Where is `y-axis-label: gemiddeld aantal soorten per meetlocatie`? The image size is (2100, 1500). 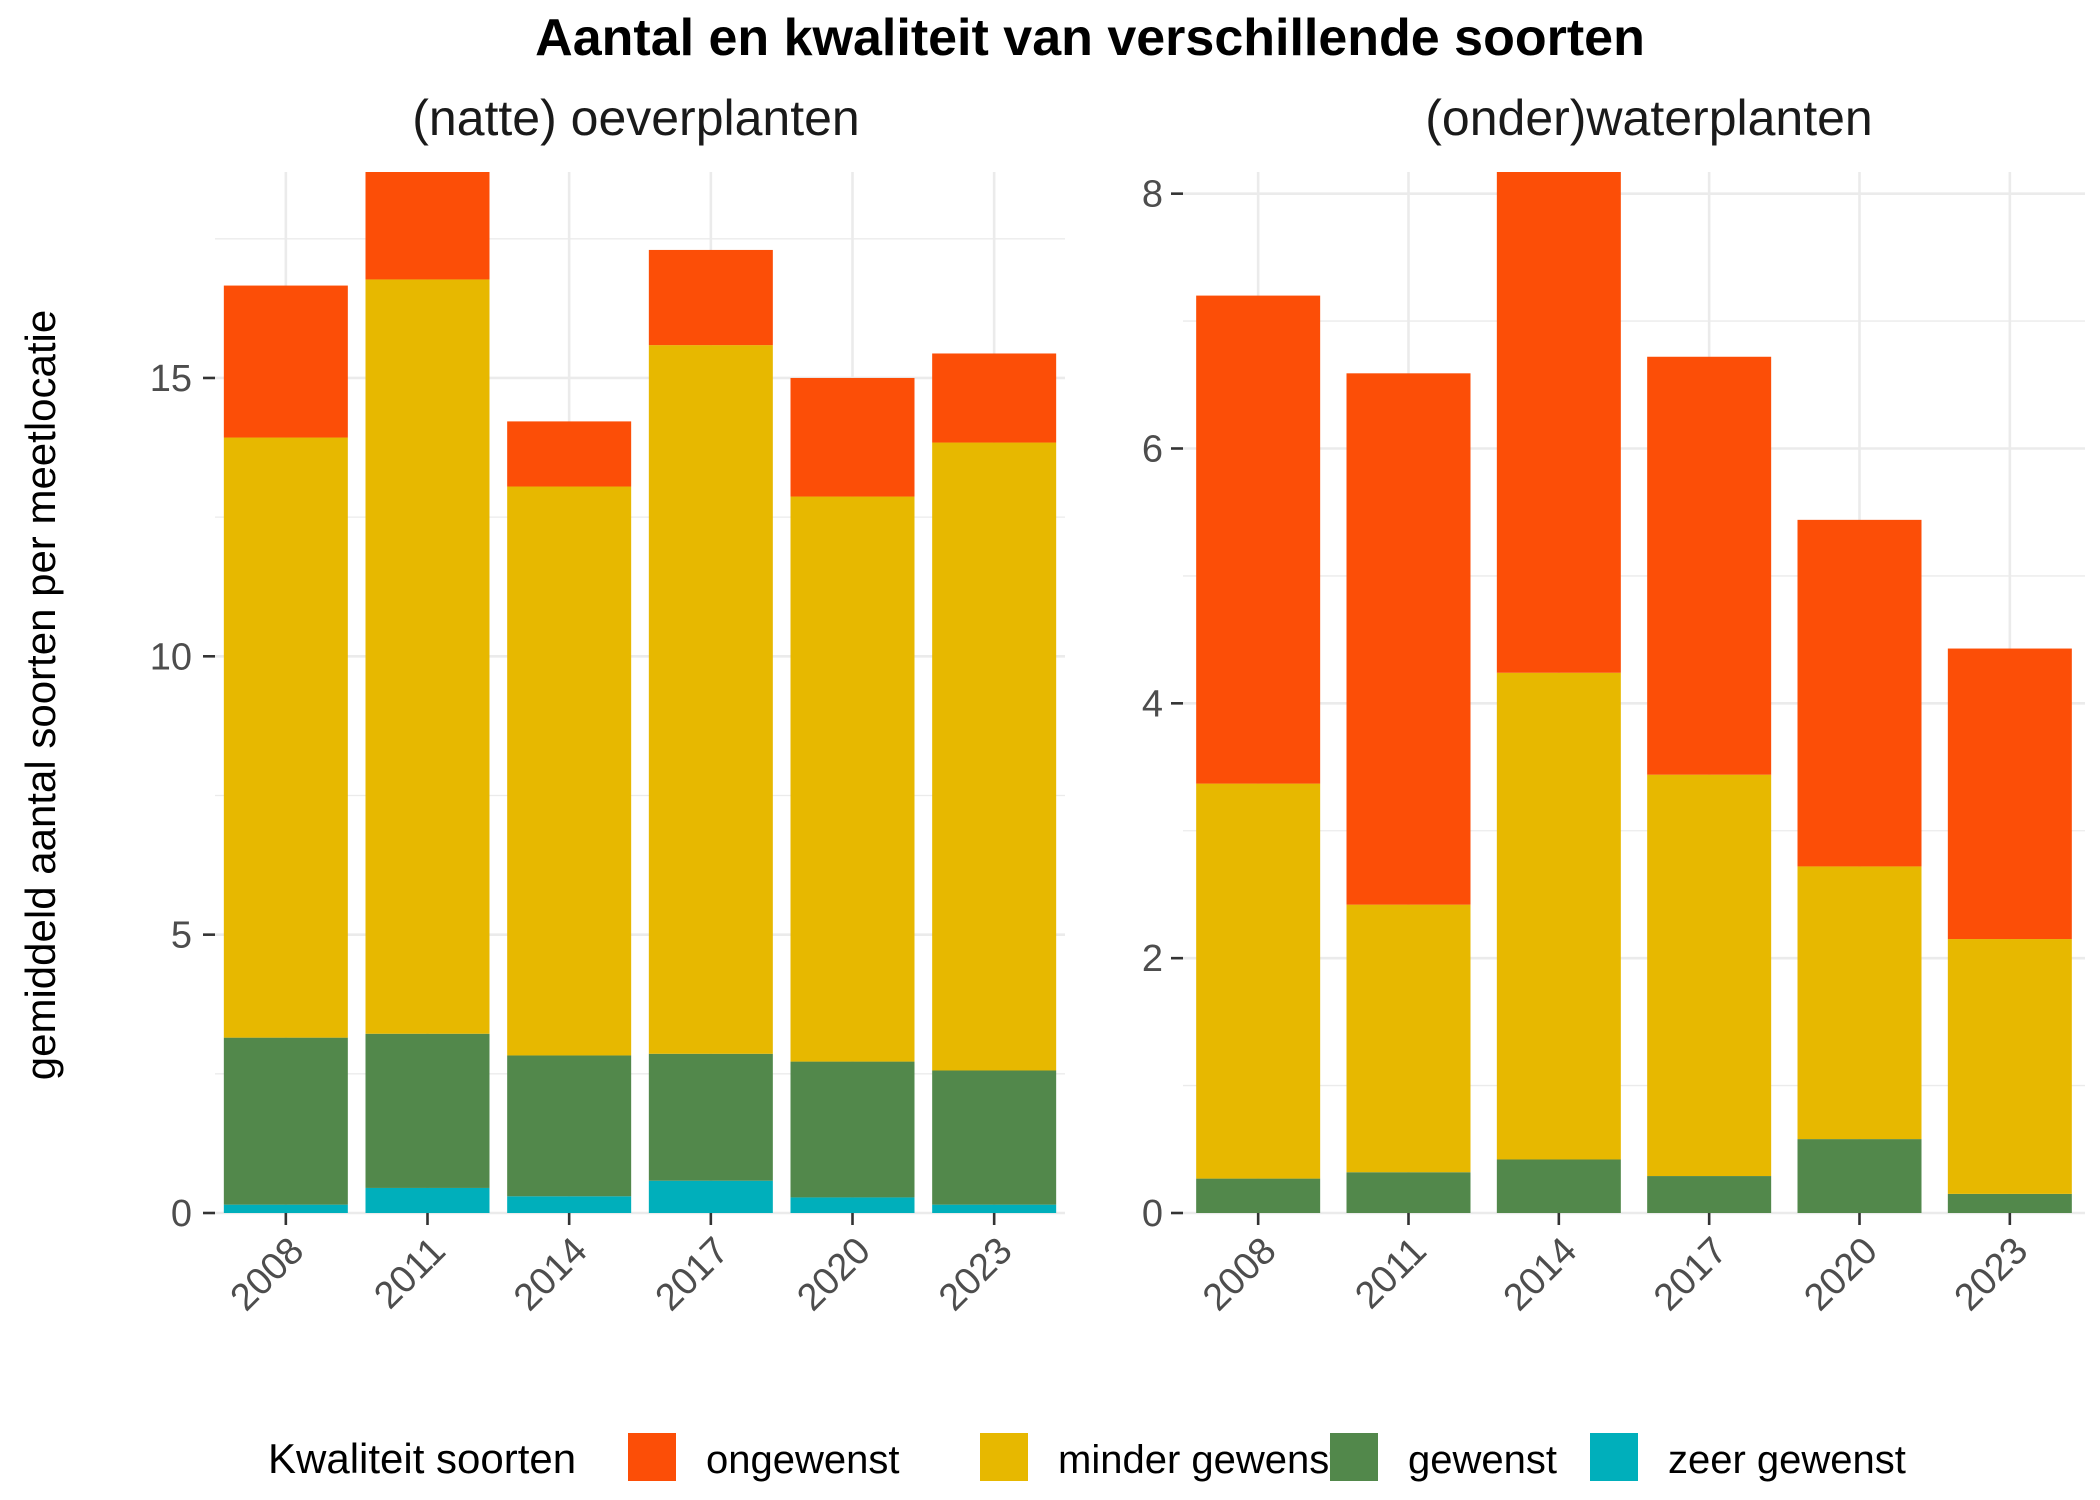
y-axis-label: gemiddeld aantal soorten per meetlocatie is located at coordinates (40, 695).